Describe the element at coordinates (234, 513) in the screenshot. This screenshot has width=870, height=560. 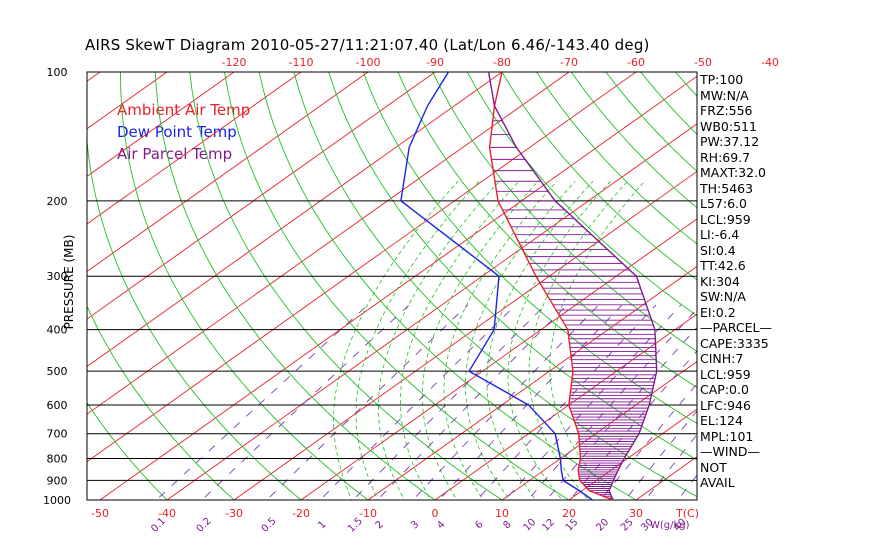
I see `bottom-temp-tick-label: -30` at that location.